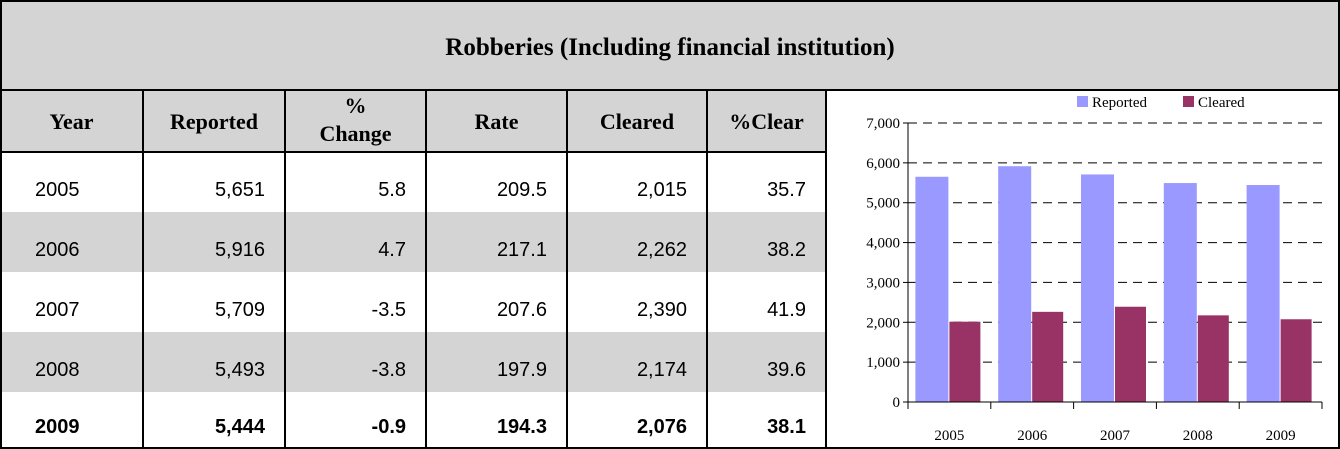 Image resolution: width=1340 pixels, height=449 pixels. Describe the element at coordinates (786, 190) in the screenshot. I see `table-cell: 35.7` at that location.